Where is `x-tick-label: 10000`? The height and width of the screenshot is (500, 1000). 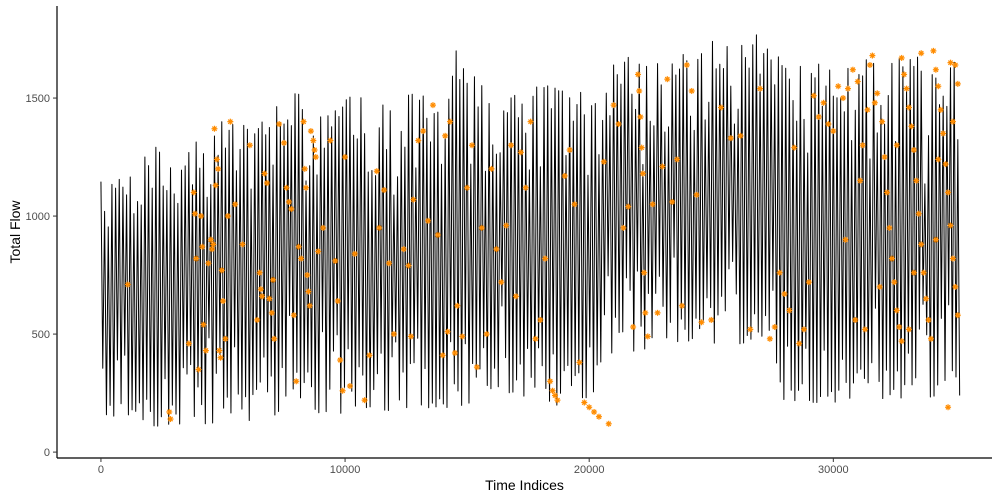
x-tick-label: 10000 is located at coordinates (345, 470).